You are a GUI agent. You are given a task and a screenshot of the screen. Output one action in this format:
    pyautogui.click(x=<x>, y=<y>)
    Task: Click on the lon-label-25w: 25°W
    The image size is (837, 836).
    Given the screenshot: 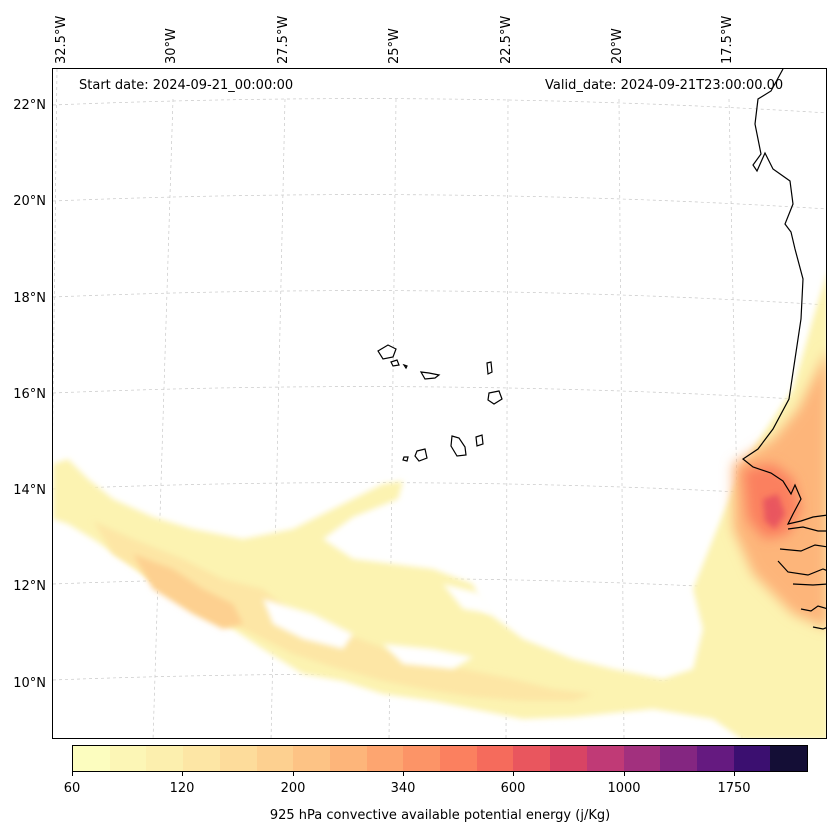 What is the action you would take?
    pyautogui.click(x=394, y=46)
    